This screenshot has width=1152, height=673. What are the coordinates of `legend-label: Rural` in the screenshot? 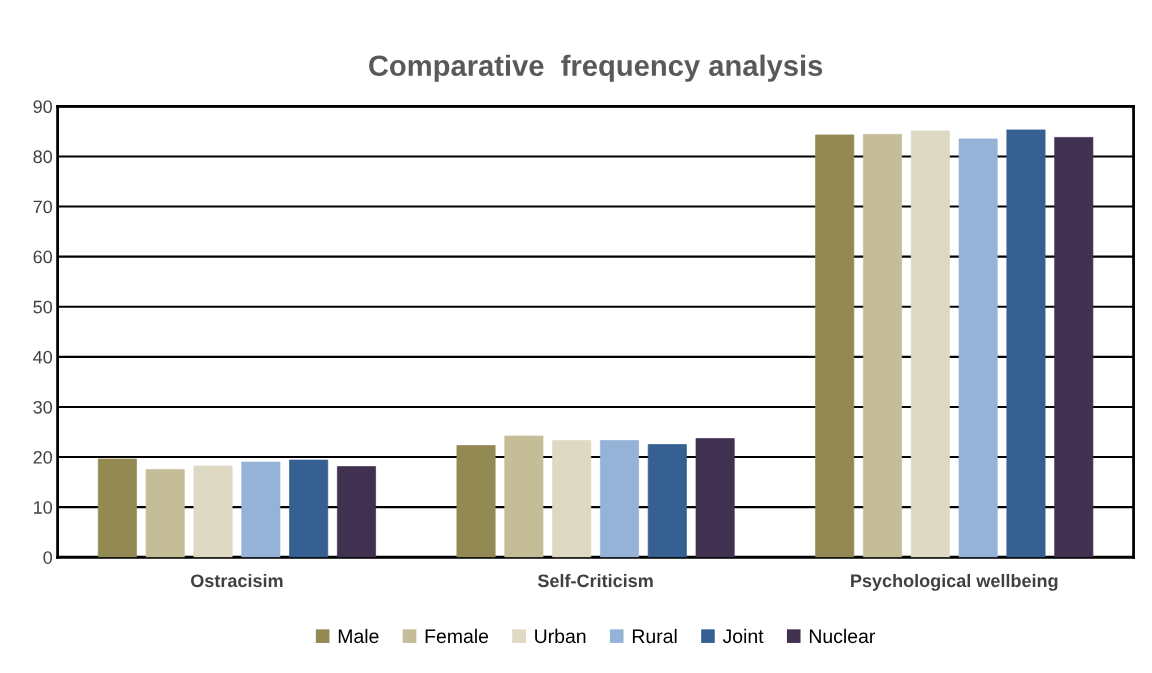 It's located at (654, 636).